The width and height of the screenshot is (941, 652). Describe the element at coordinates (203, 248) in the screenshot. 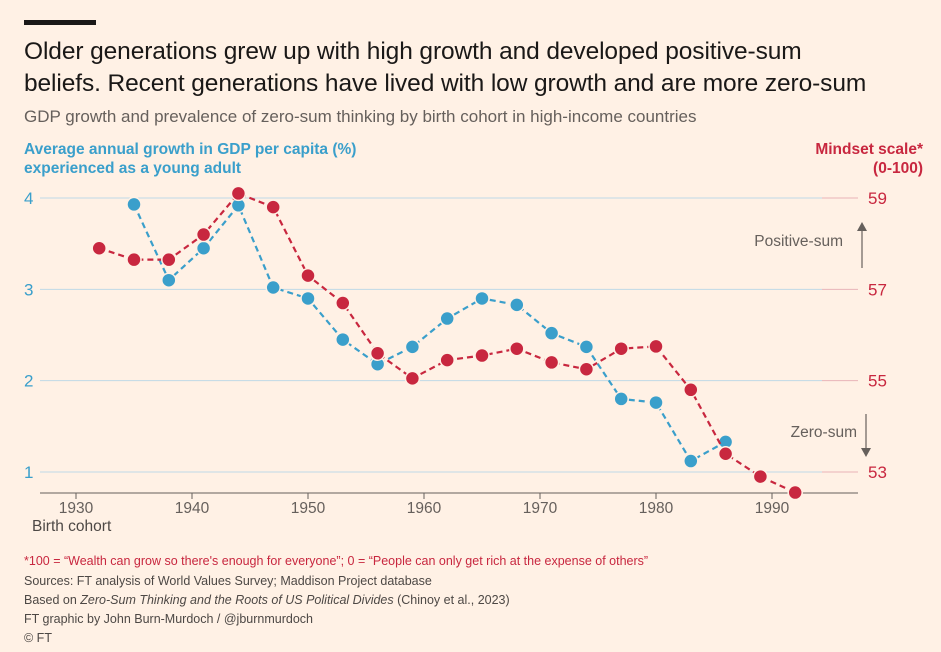

I see `growth-point-1941` at that location.